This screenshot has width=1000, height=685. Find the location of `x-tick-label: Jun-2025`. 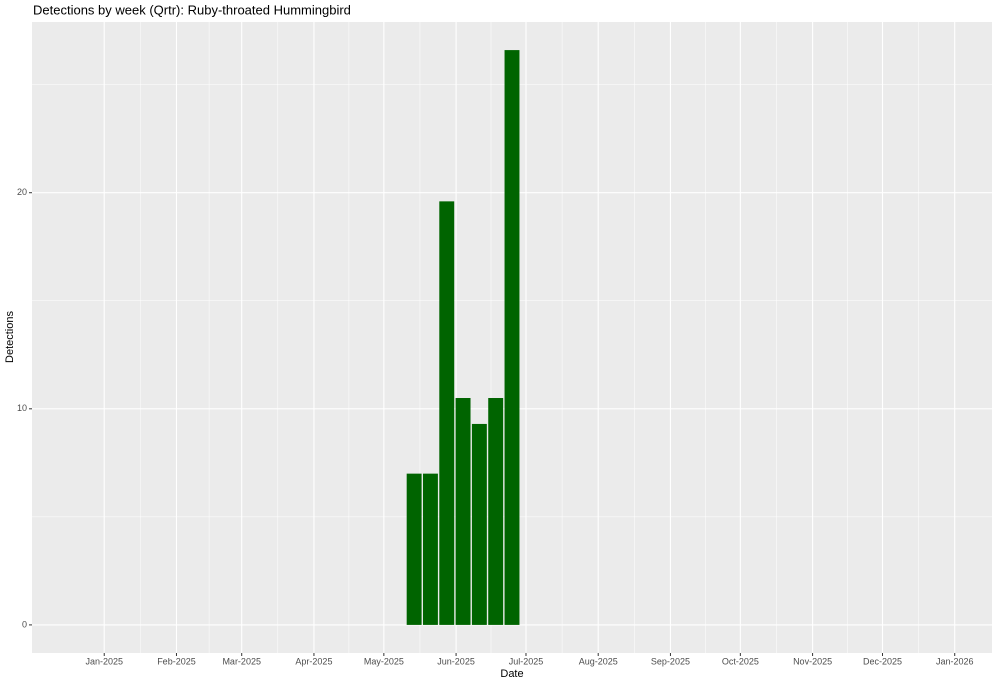

x-tick-label: Jun-2025 is located at coordinates (456, 661).